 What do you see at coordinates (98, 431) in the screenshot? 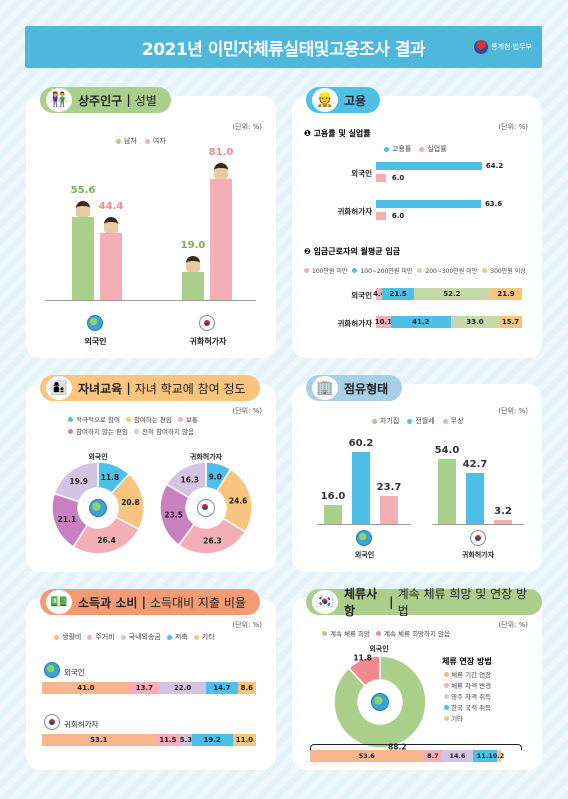
I see `legend-item: 참여하지 않는 편임` at bounding box center [98, 431].